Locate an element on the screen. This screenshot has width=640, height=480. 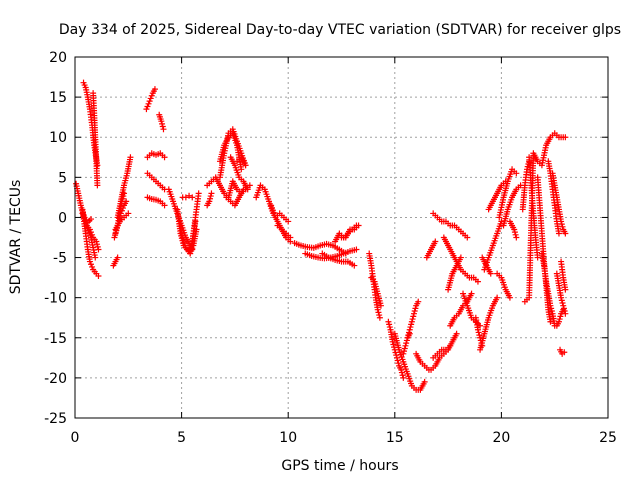
y-tick-label: -25 is located at coordinates (55, 419).